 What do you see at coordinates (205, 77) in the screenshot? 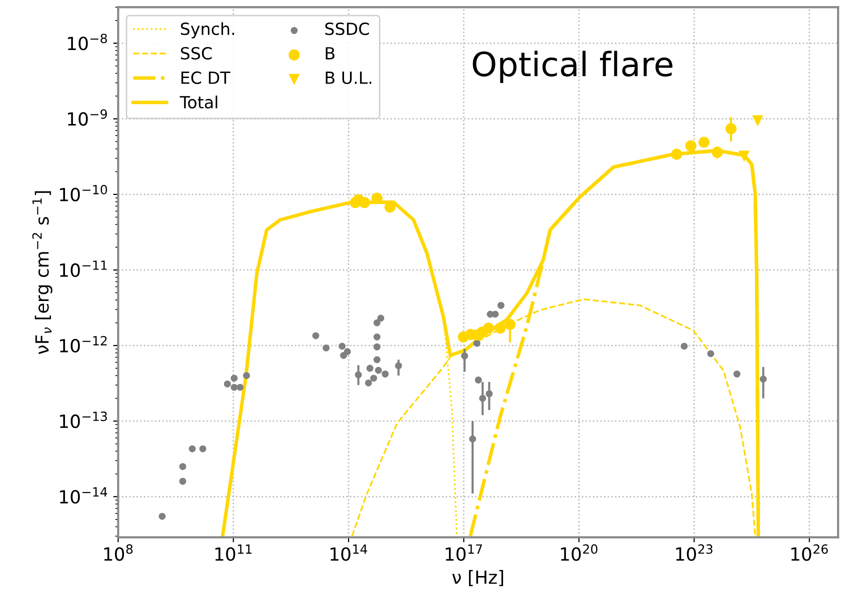
I see `legend-label: EC DT` at bounding box center [205, 77].